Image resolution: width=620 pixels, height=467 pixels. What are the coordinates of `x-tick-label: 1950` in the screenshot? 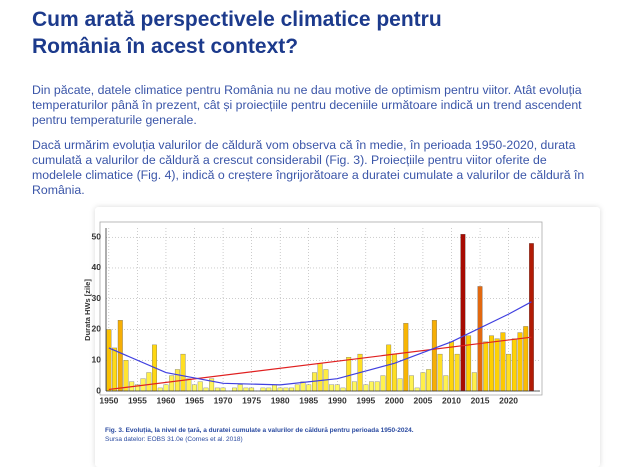 It's located at (108, 400).